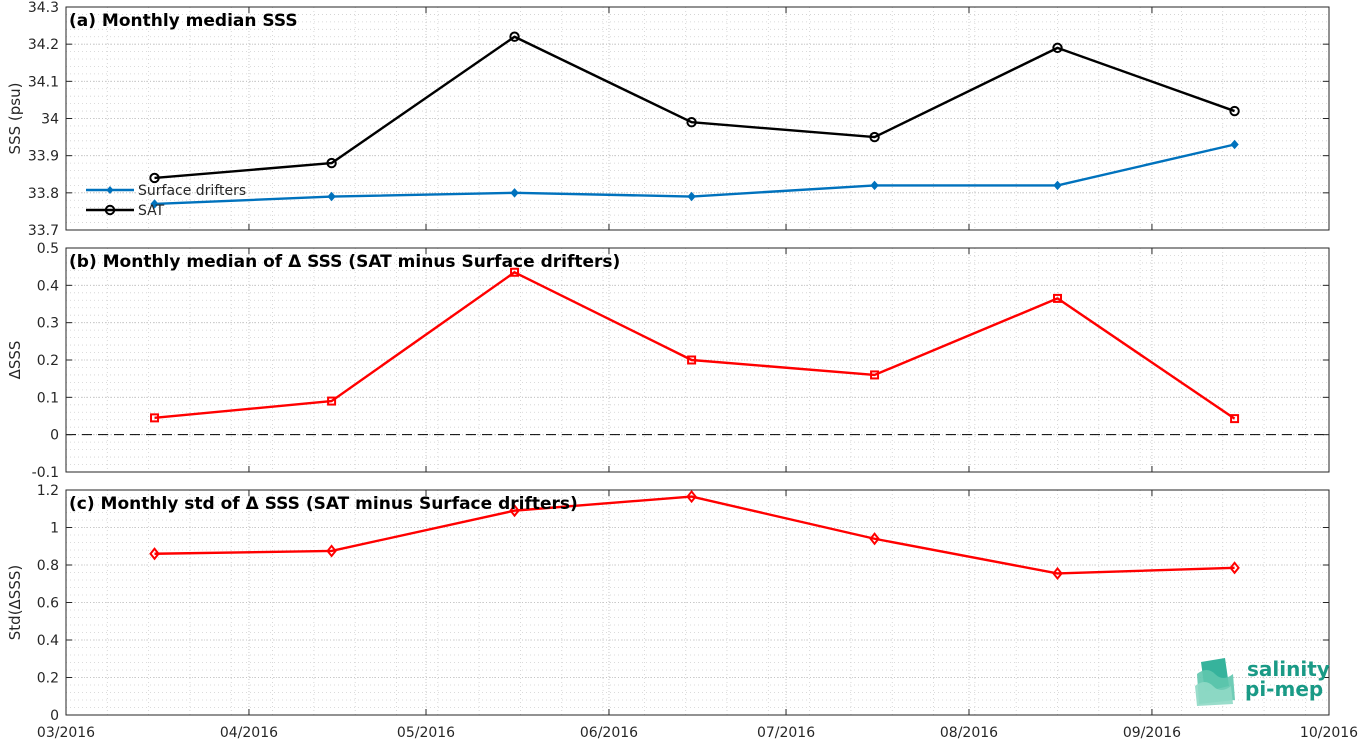 This screenshot has width=1363, height=741. What do you see at coordinates (48, 491) in the screenshot?
I see `y-tick-label: 1.2` at bounding box center [48, 491].